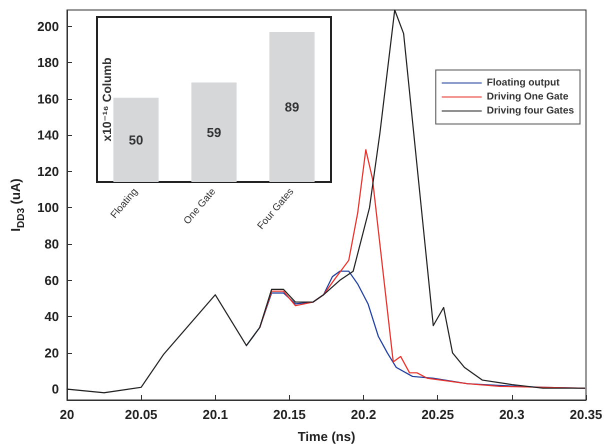 The height and width of the screenshot is (448, 608). Describe the element at coordinates (292, 107) in the screenshot. I see `data-label: 89` at that location.